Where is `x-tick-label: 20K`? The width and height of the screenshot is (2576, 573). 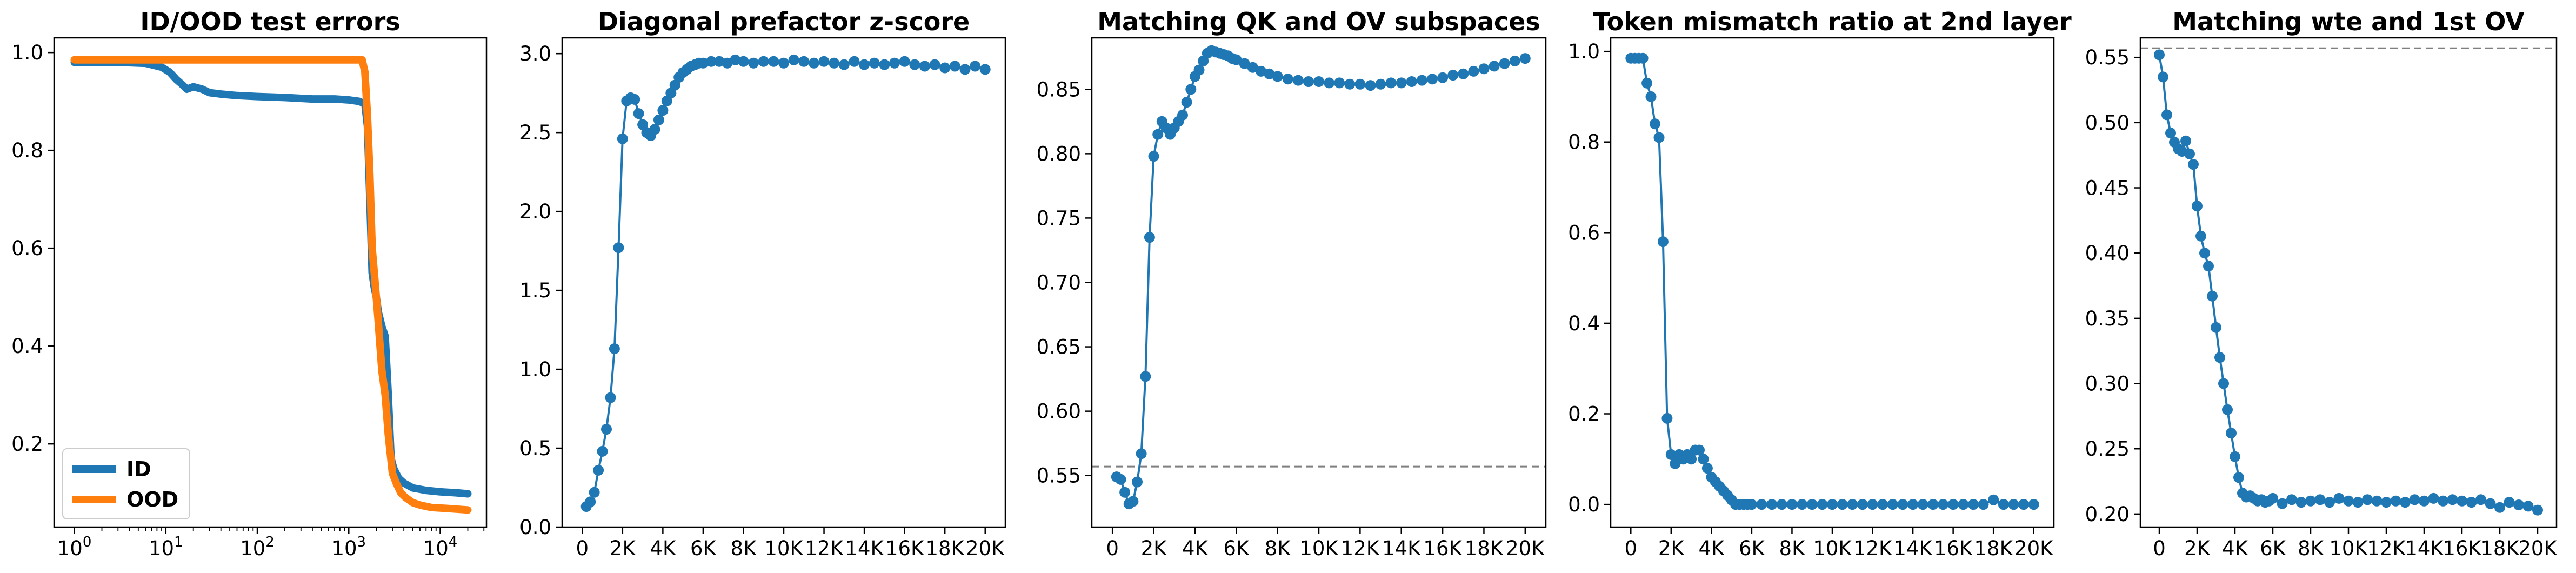 x-tick-label: 20K is located at coordinates (2034, 549).